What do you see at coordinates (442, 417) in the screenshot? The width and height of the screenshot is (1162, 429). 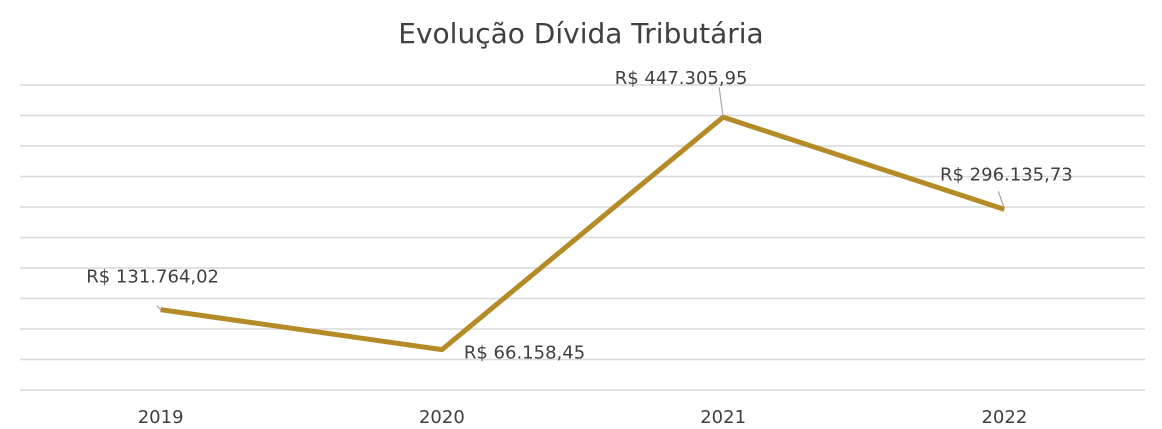 I see `x-tick-label: 2020` at bounding box center [442, 417].